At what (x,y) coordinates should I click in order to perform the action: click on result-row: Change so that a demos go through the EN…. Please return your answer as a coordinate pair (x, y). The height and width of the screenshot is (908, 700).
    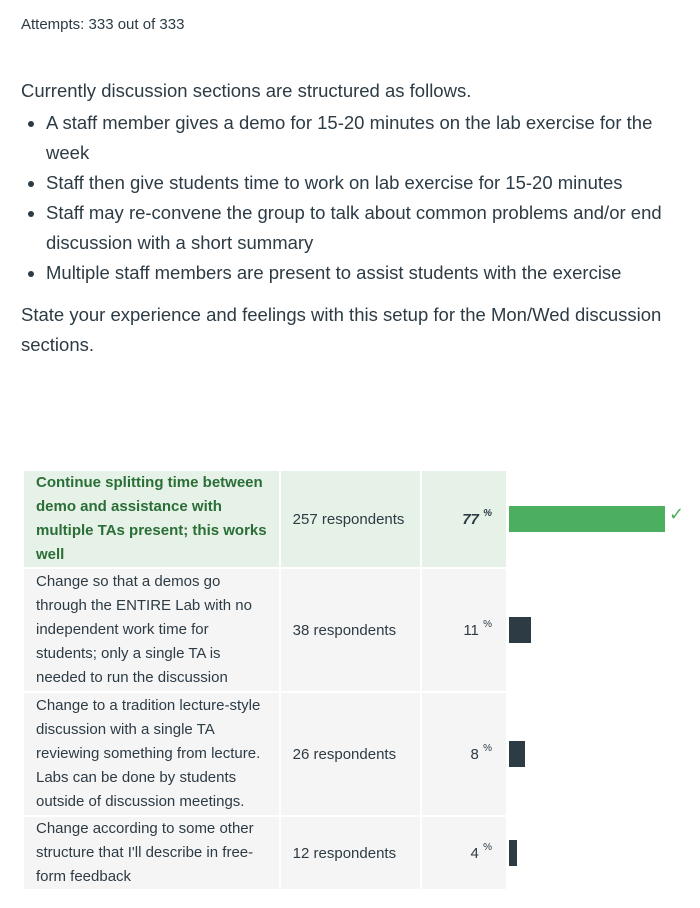
    Looking at the image, I should click on (362, 631).